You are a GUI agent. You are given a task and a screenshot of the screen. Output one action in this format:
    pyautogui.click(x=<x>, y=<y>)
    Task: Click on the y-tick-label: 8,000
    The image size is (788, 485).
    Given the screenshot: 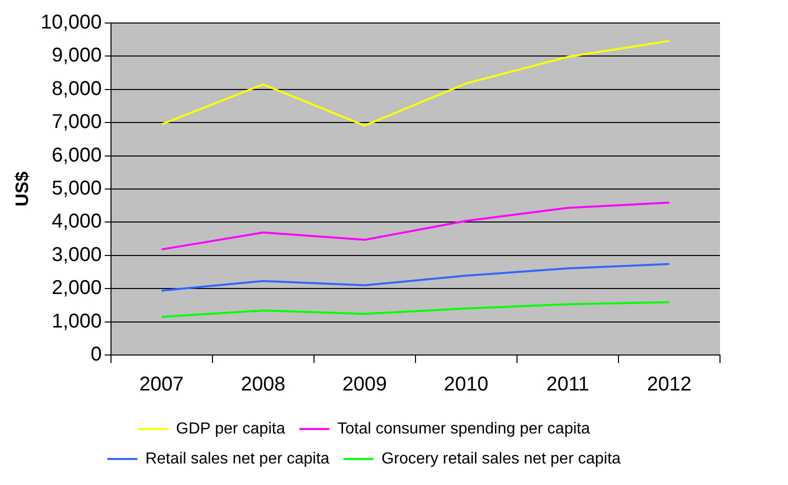 What is the action you would take?
    pyautogui.click(x=77, y=89)
    